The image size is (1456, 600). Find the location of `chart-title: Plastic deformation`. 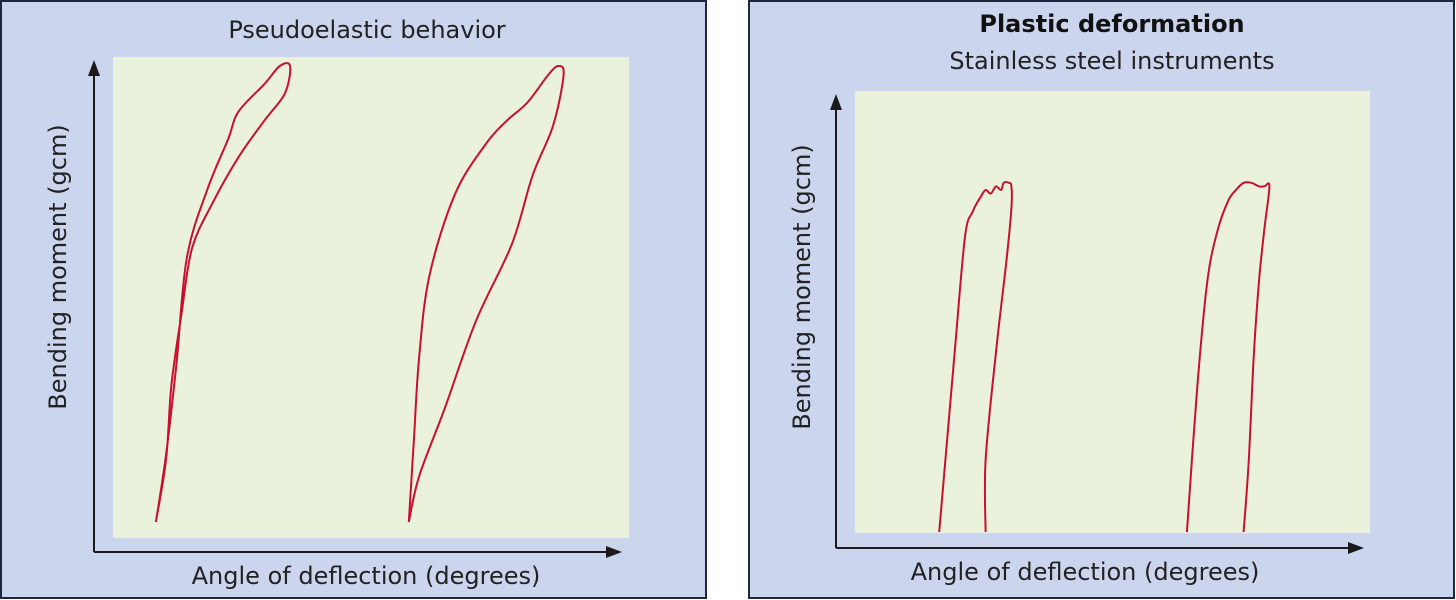

chart-title: Plastic deformation is located at coordinates (1111, 24).